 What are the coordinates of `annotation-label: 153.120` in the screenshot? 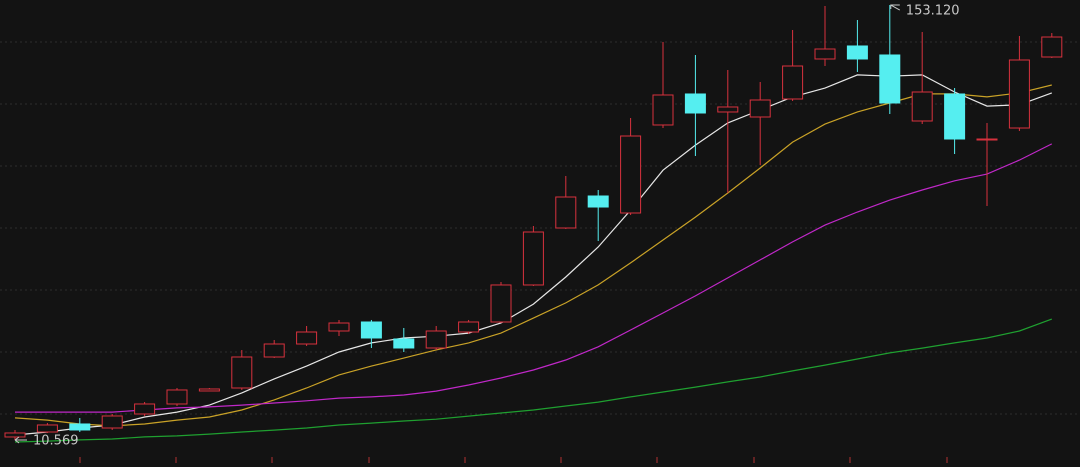 It's located at (933, 11).